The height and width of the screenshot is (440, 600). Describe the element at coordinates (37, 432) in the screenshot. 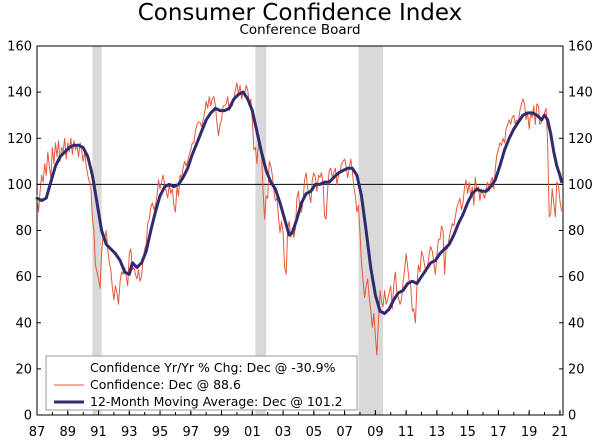

I see `x-tick-label: 87` at that location.